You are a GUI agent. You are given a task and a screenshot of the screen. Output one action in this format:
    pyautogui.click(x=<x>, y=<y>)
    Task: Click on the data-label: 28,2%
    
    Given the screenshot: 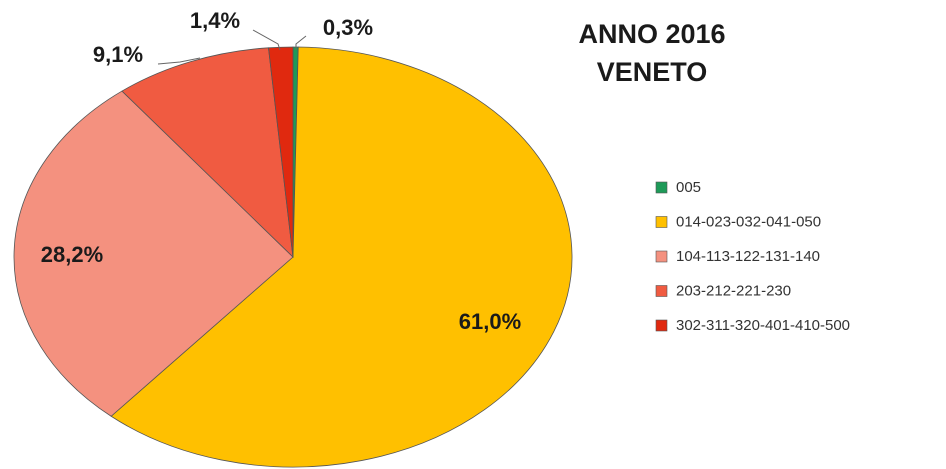 What is the action you would take?
    pyautogui.click(x=72, y=254)
    